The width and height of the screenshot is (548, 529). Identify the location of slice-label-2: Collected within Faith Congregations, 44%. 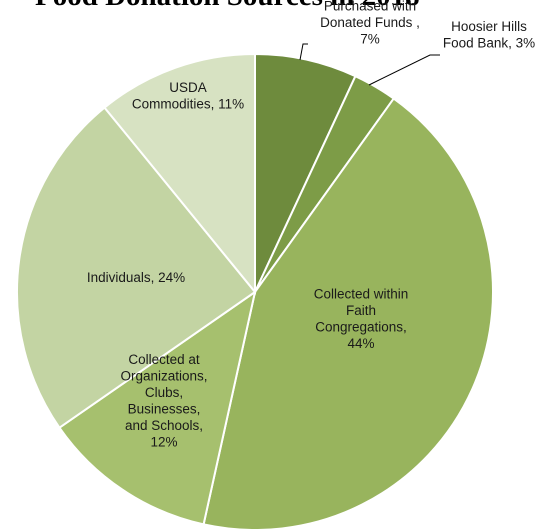
(361, 318).